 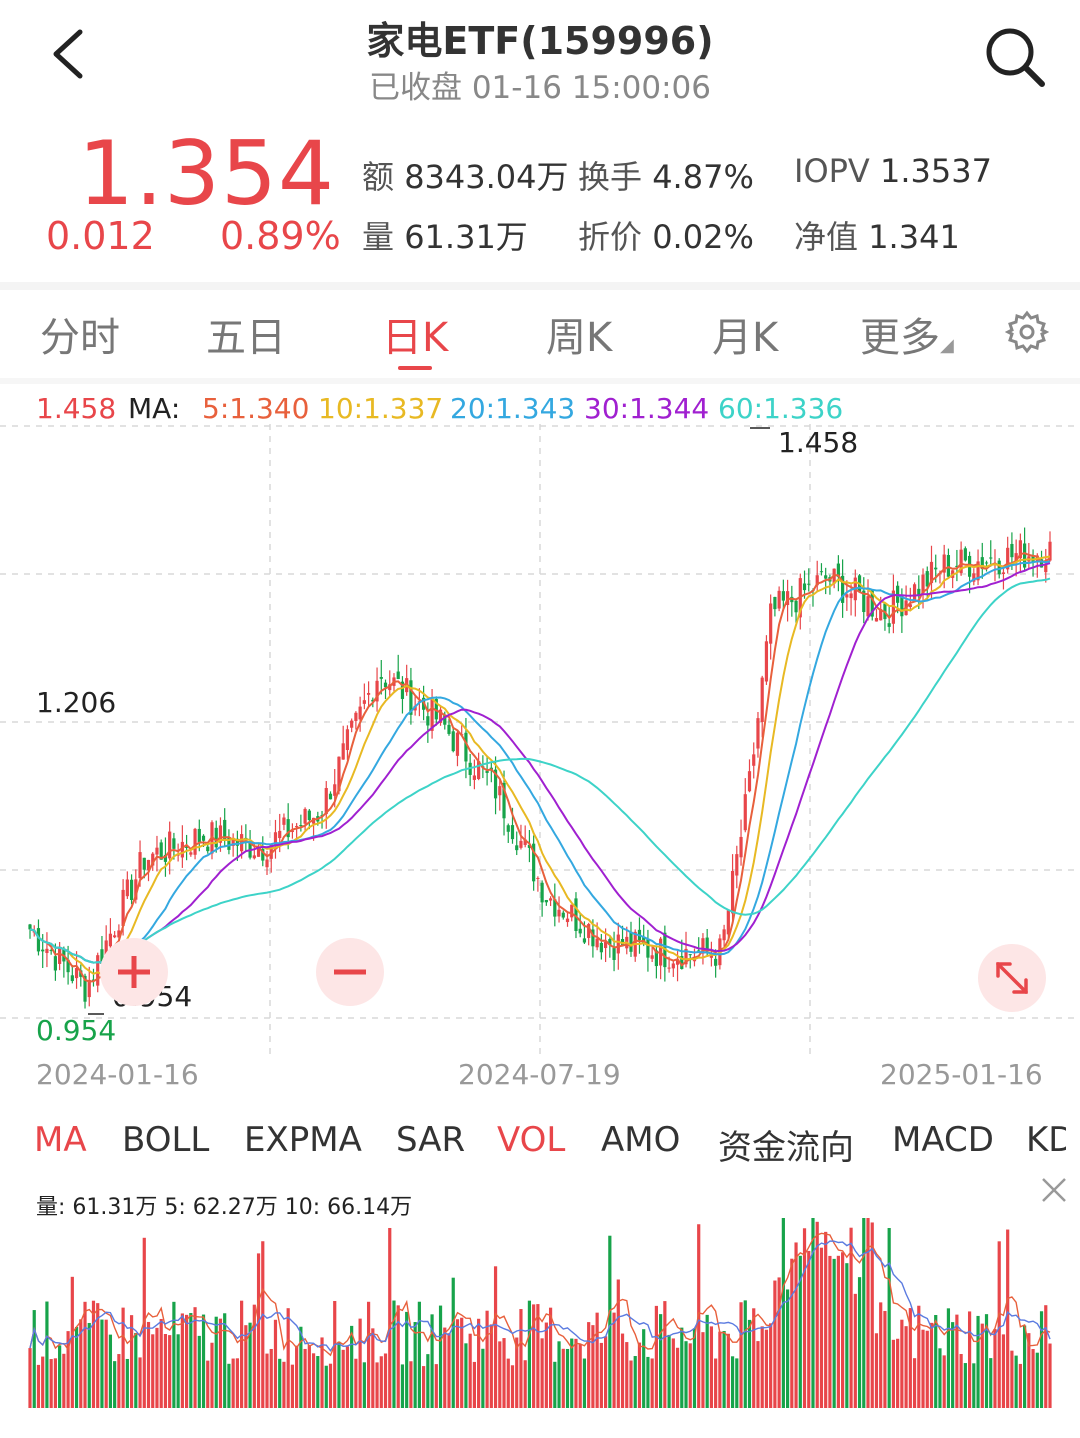 What do you see at coordinates (531, 1140) in the screenshot?
I see `indicator-vol: VOL` at bounding box center [531, 1140].